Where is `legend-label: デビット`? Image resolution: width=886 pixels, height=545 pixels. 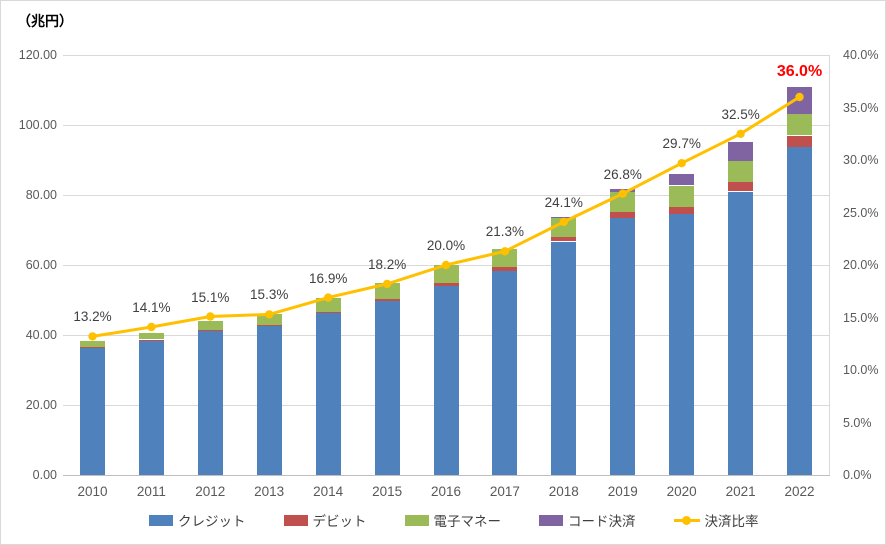
legend-label: デビット is located at coordinates (339, 521).